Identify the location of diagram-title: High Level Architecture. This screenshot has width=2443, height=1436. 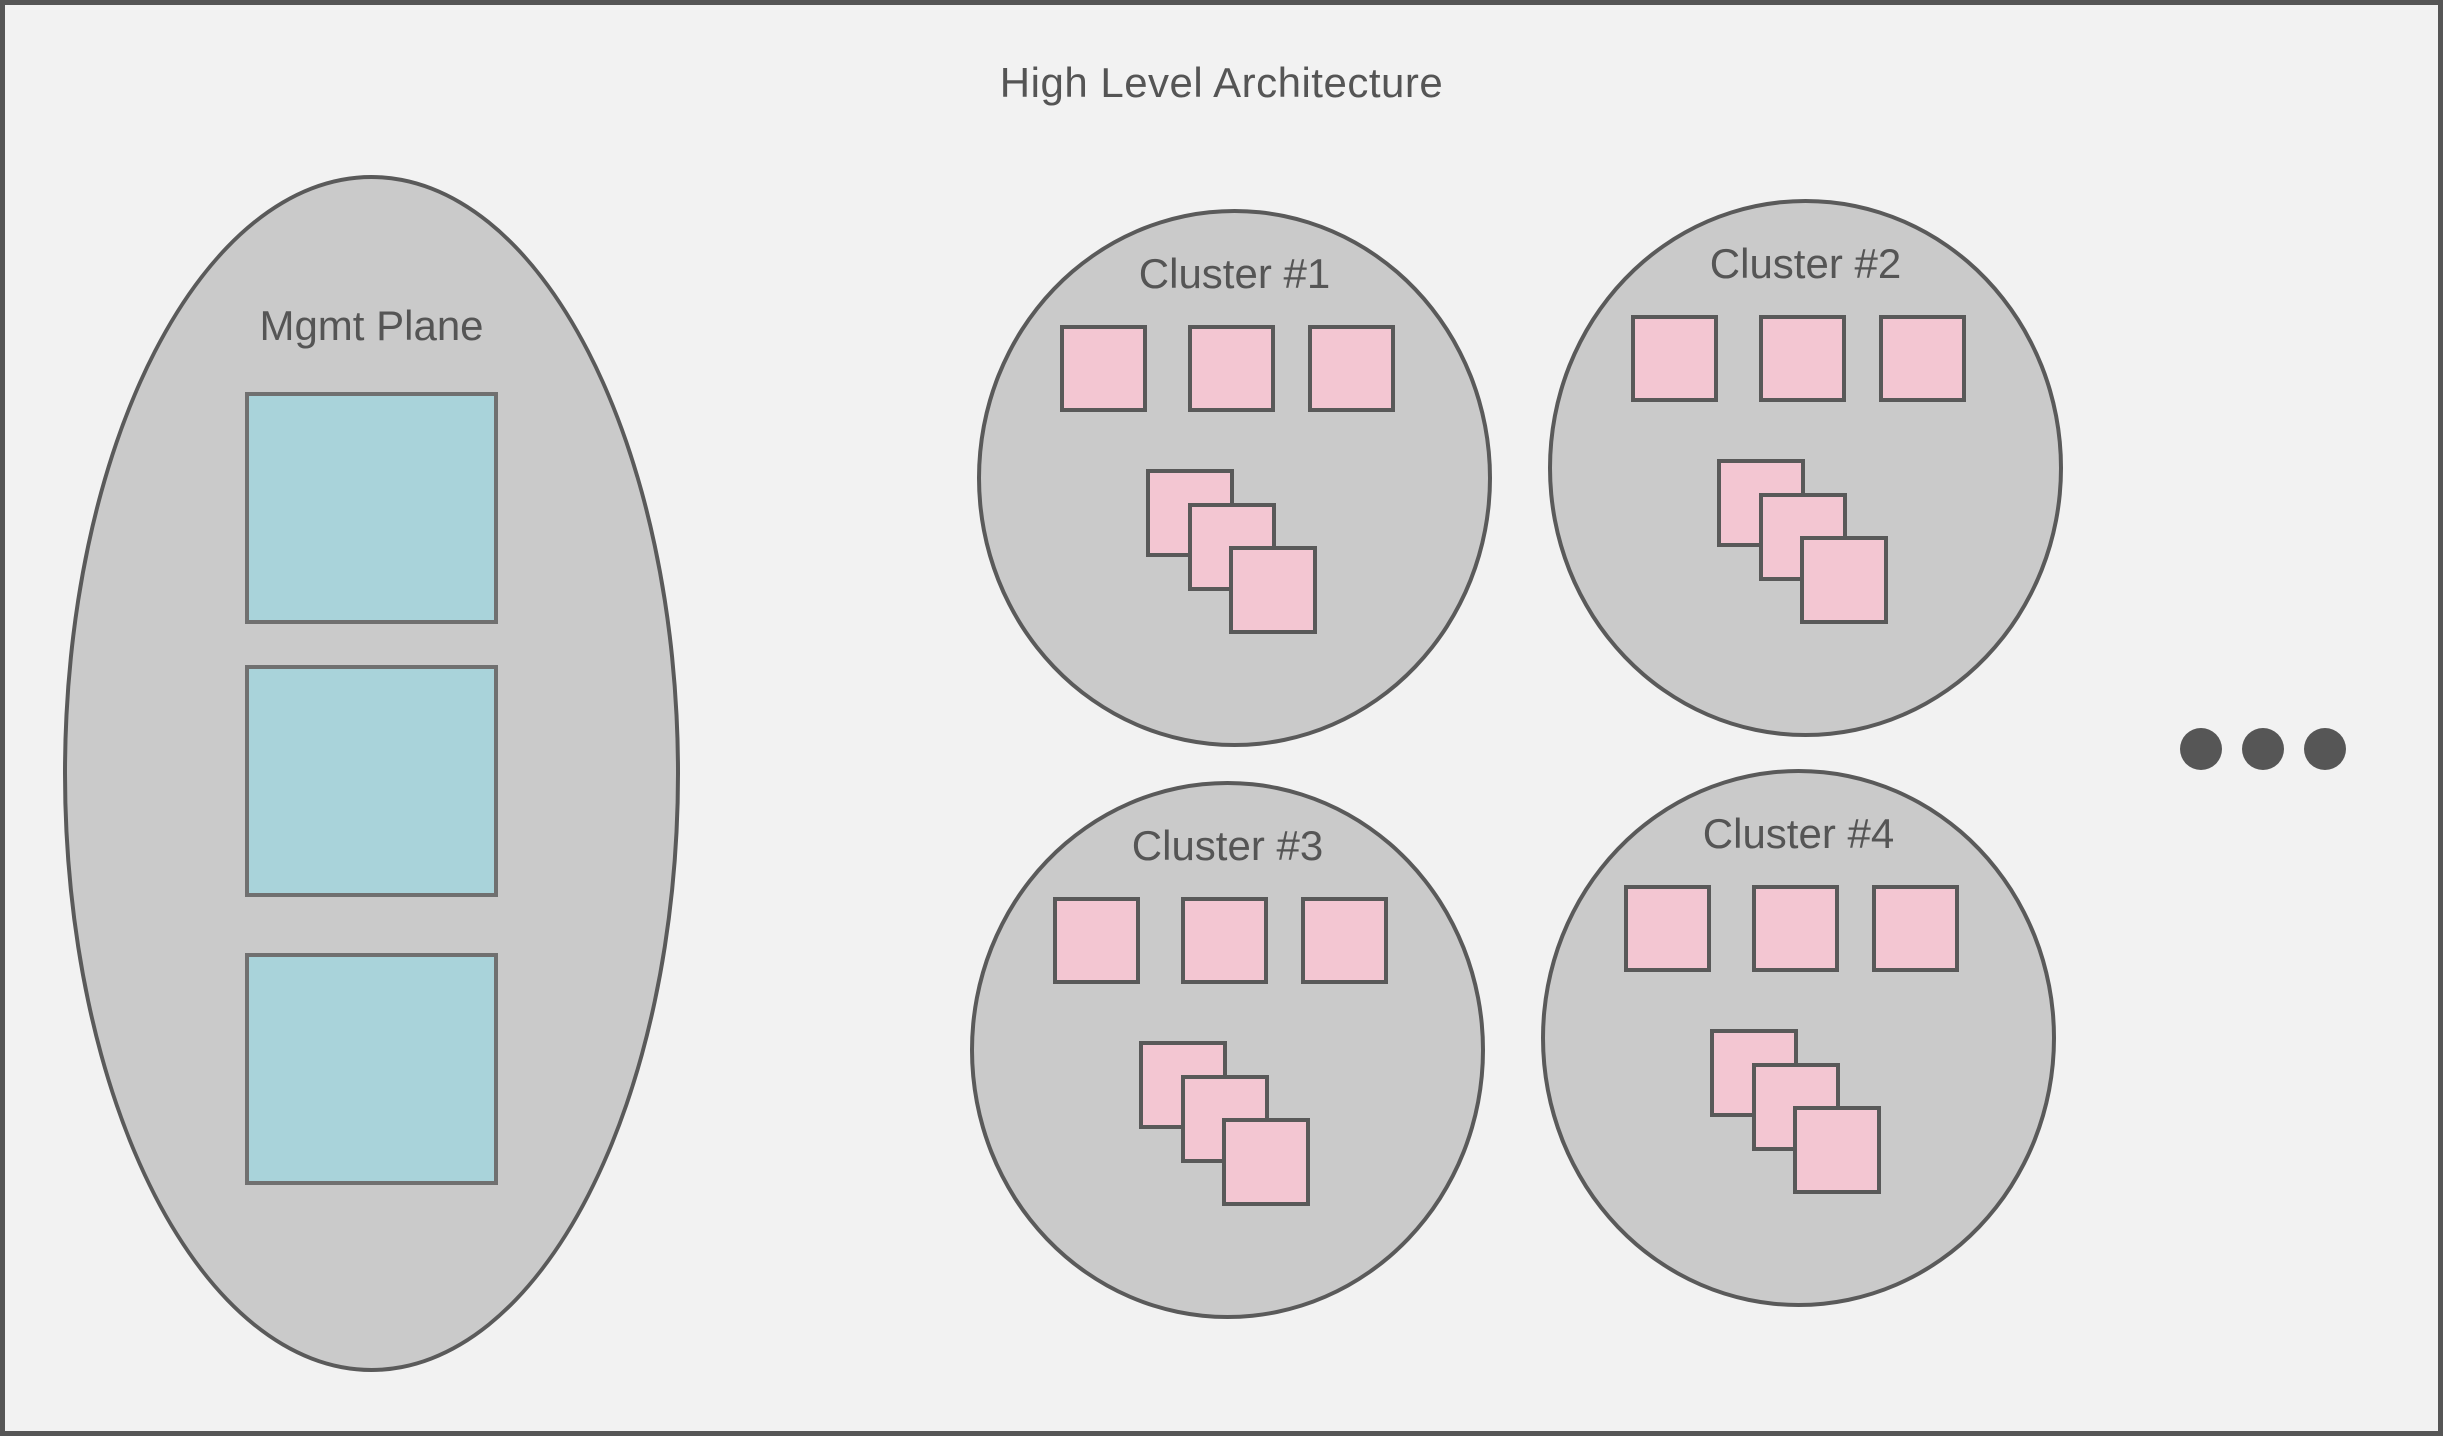
(1221, 82).